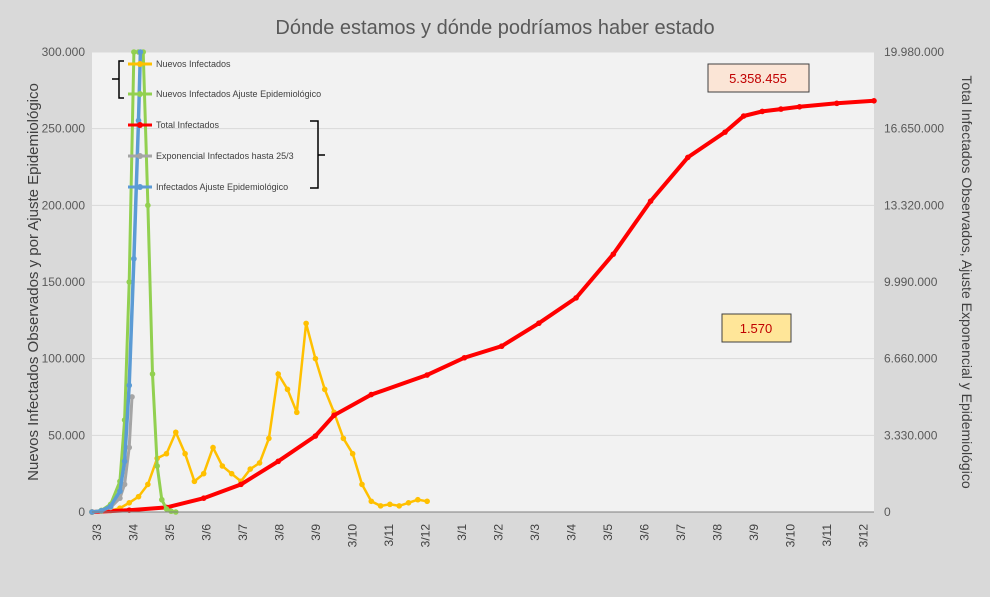 This screenshot has height=597, width=990. What do you see at coordinates (188, 125) in the screenshot?
I see `legend-label: Total Infectados` at bounding box center [188, 125].